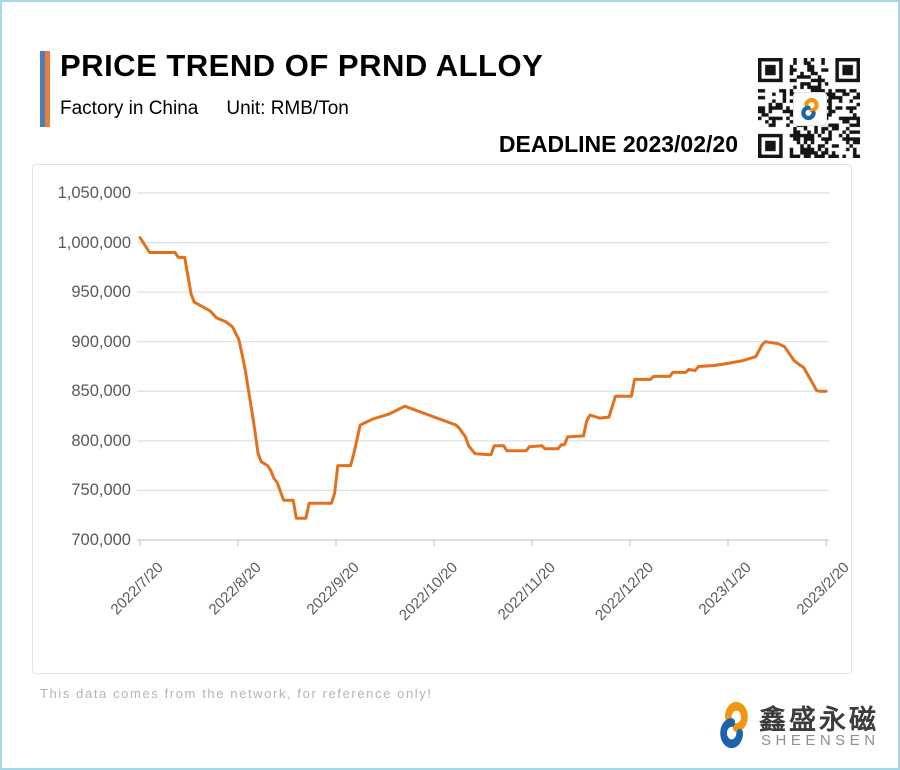 The image size is (900, 770). Describe the element at coordinates (129, 108) in the screenshot. I see `subtitle-factory: Factory in China` at that location.